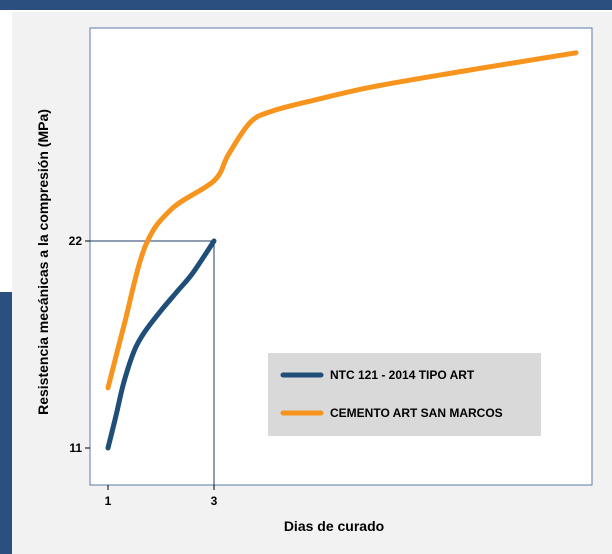 The height and width of the screenshot is (554, 612). I want to click on legend-box, so click(404, 394).